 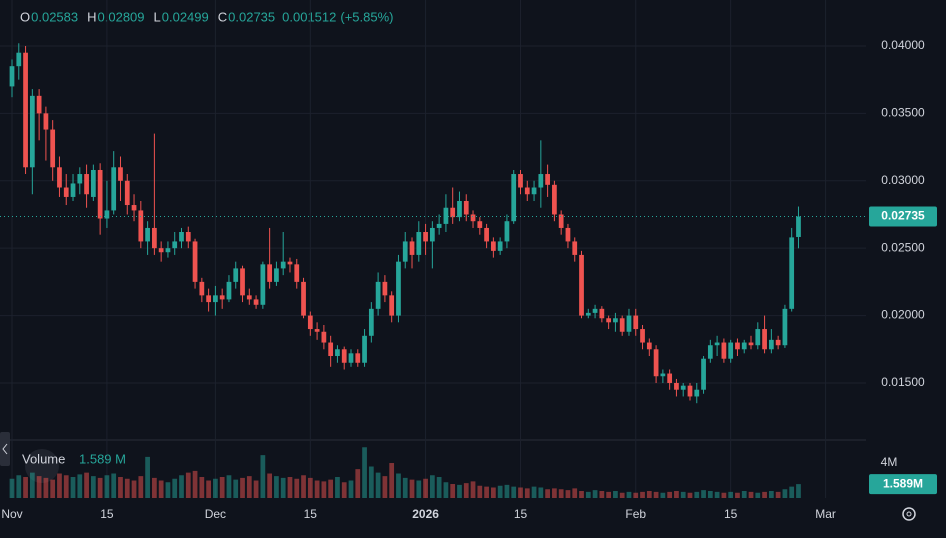 What do you see at coordinates (903, 216) in the screenshot?
I see `last-price-label: 0.02735` at bounding box center [903, 216].